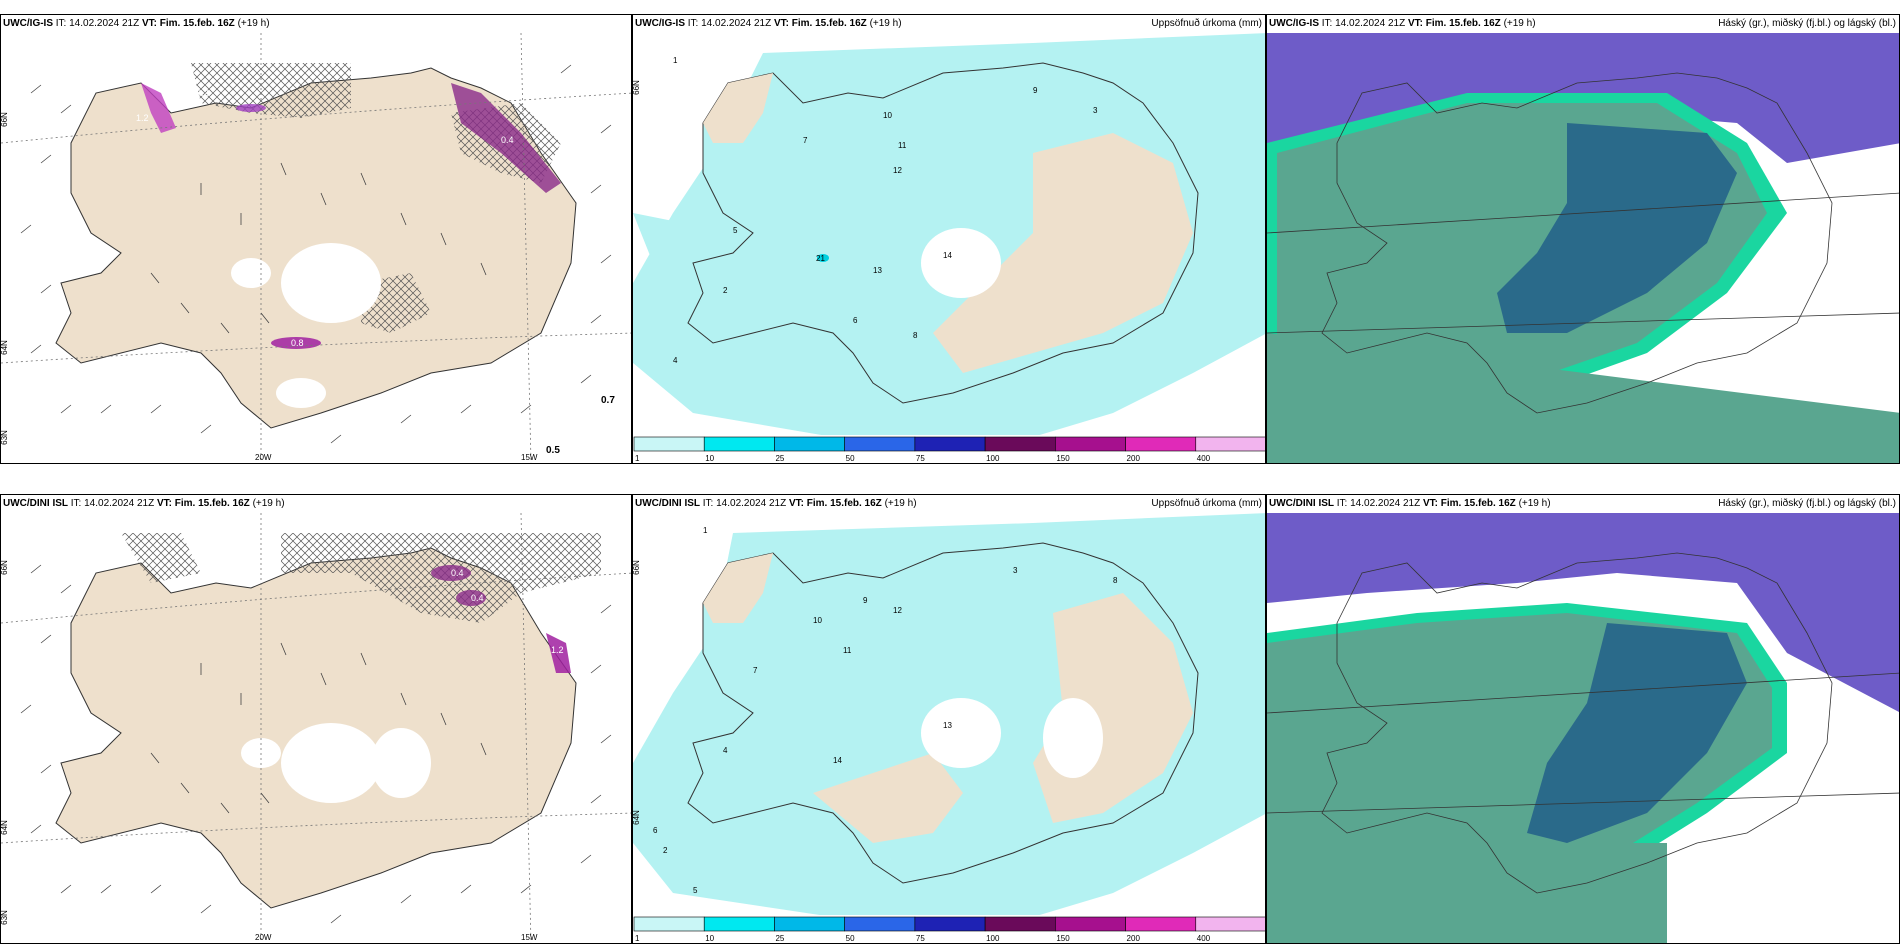  Describe the element at coordinates (306, 325) in the screenshot. I see `glaciers` at that location.